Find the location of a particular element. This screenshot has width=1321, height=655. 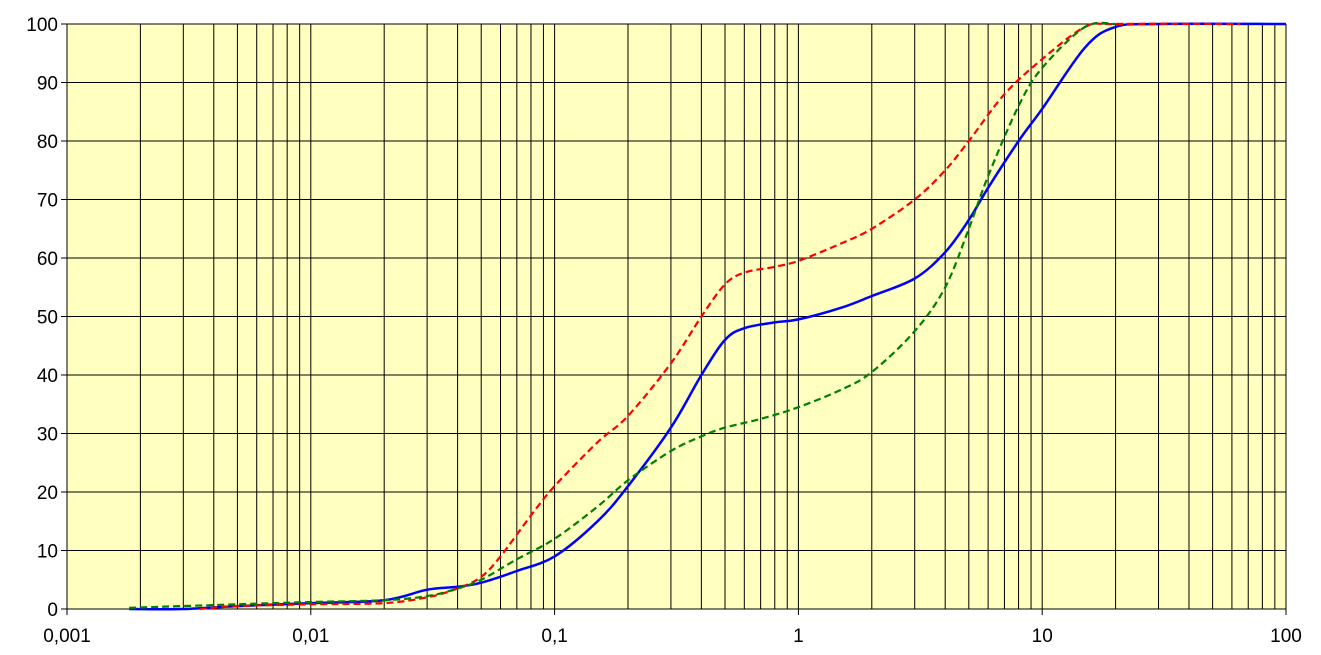

x-tick-label: 100 is located at coordinates (1286, 636).